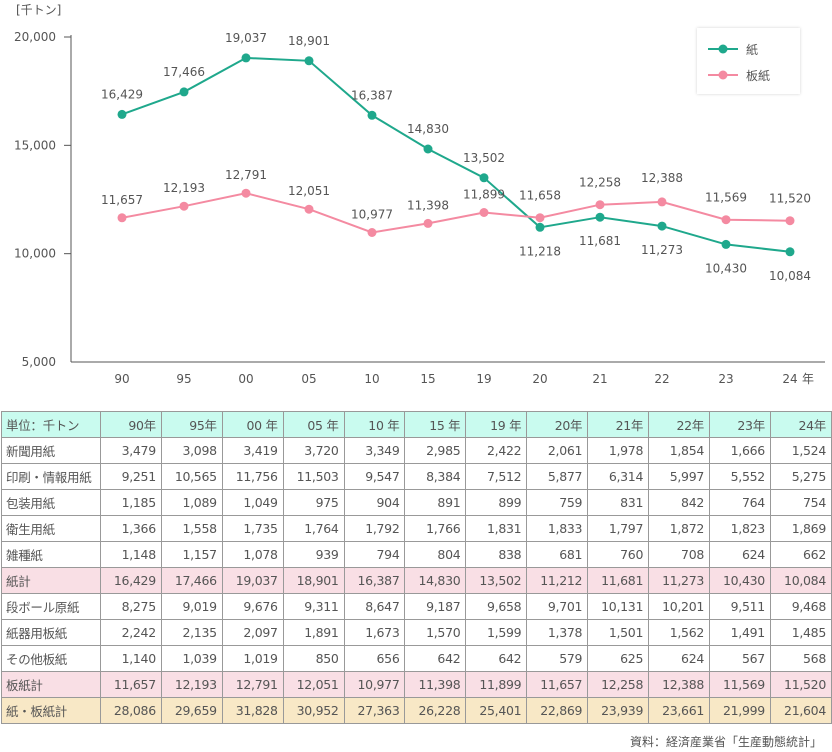 The image size is (832, 752). Describe the element at coordinates (599, 379) in the screenshot. I see `x-tick-label: 21` at that location.